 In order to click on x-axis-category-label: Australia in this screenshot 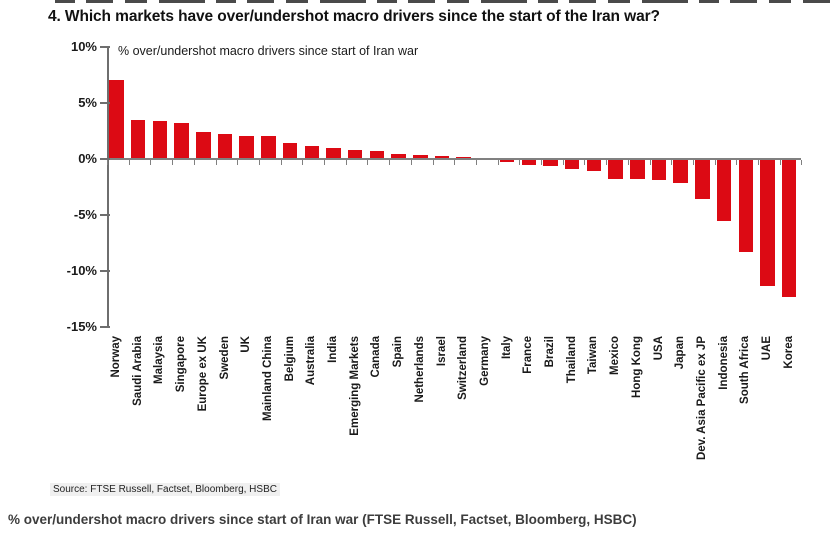, I will do `click(311, 361)`.